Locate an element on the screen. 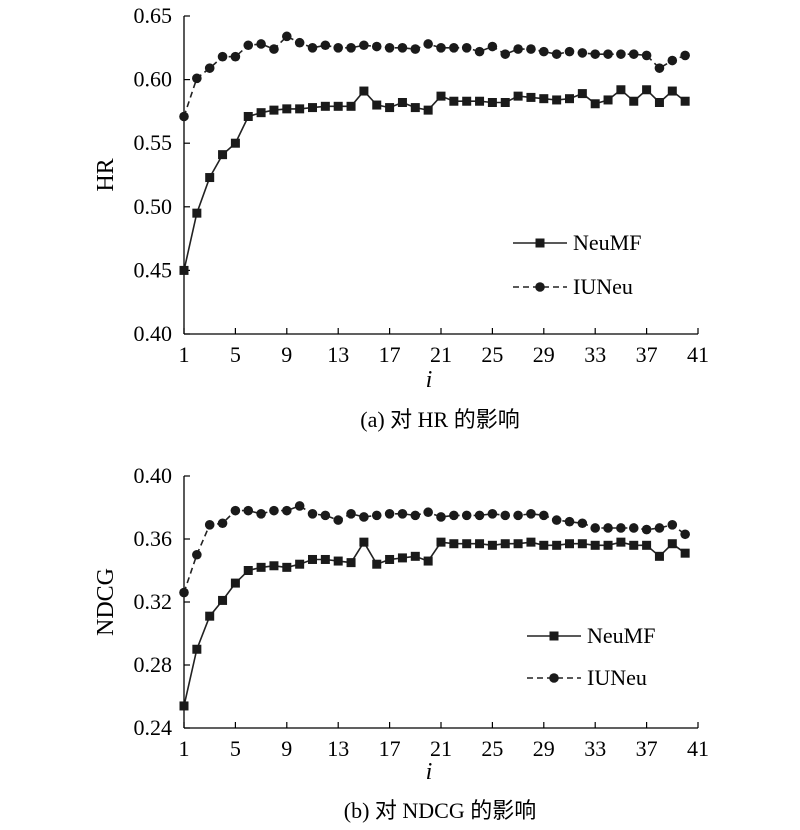  legend-label-neumf: NeuMF is located at coordinates (621, 635).